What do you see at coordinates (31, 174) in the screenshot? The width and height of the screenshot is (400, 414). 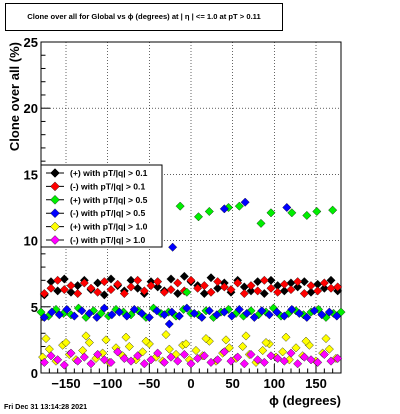 I see `y-tick-label: 15` at bounding box center [31, 174].